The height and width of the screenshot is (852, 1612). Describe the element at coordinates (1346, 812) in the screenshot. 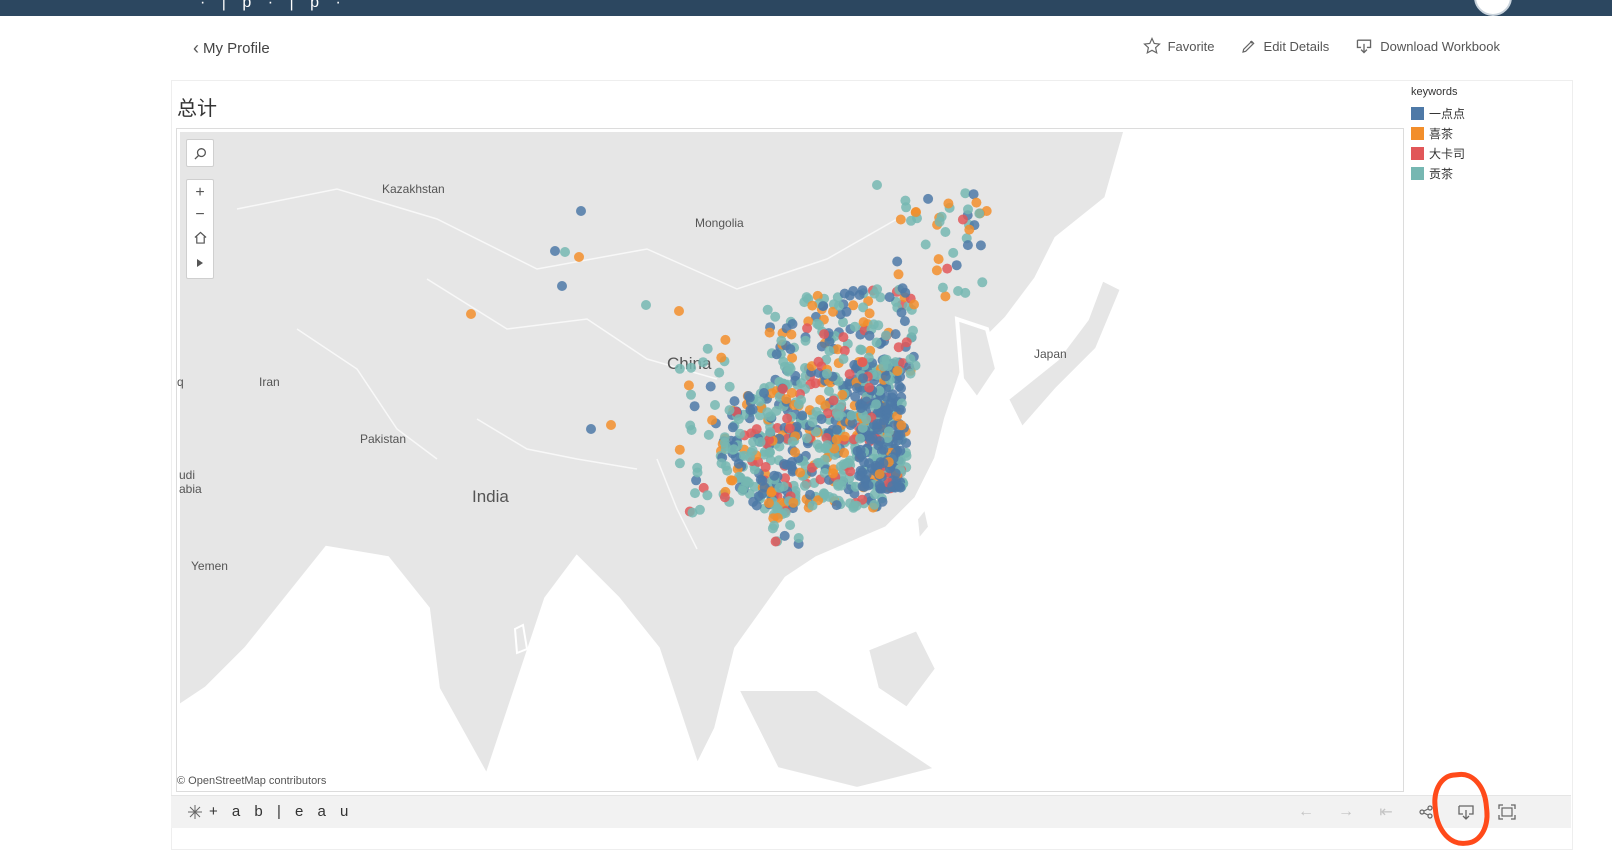

I see `redo-button: →` at that location.